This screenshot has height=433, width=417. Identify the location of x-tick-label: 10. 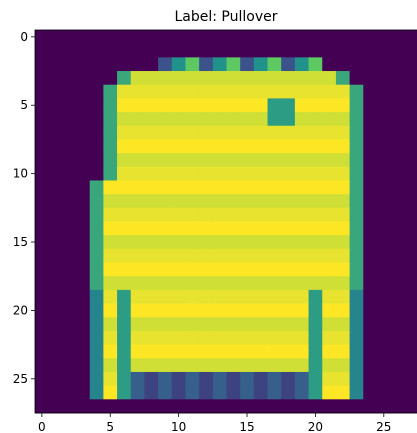
(178, 426).